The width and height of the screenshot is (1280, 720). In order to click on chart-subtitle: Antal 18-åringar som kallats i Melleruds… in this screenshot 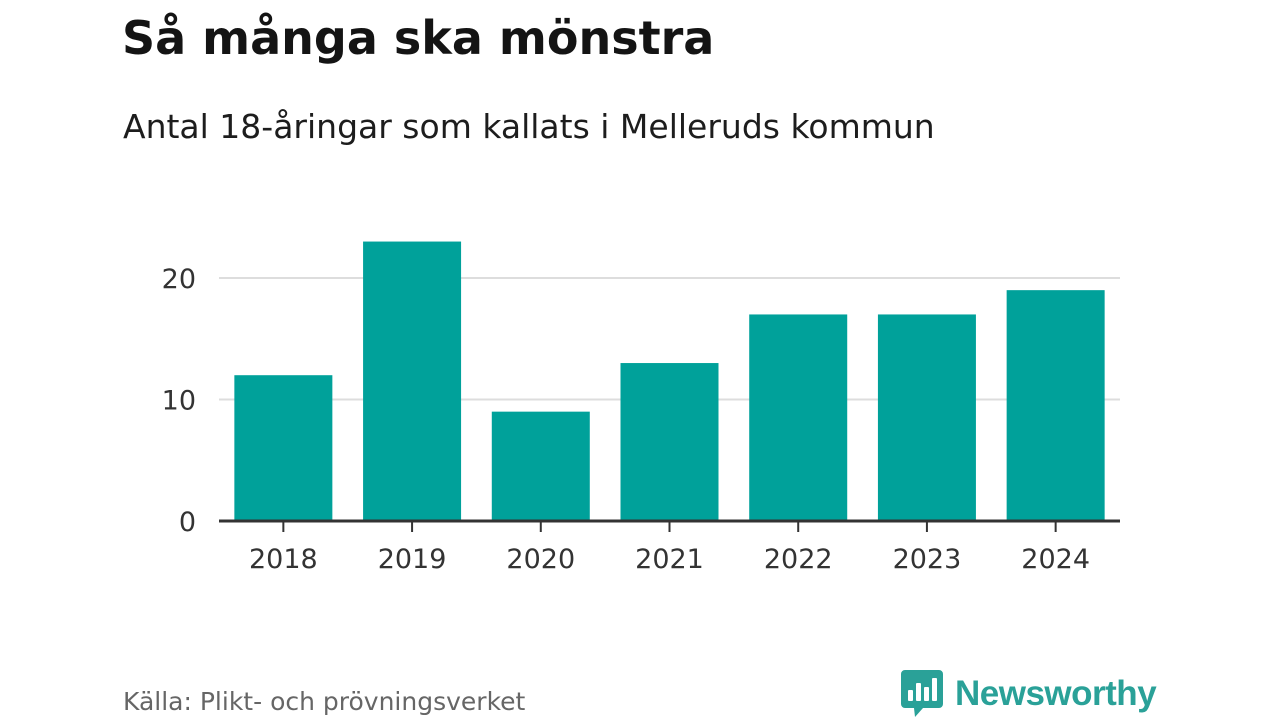, I will do `click(529, 126)`.